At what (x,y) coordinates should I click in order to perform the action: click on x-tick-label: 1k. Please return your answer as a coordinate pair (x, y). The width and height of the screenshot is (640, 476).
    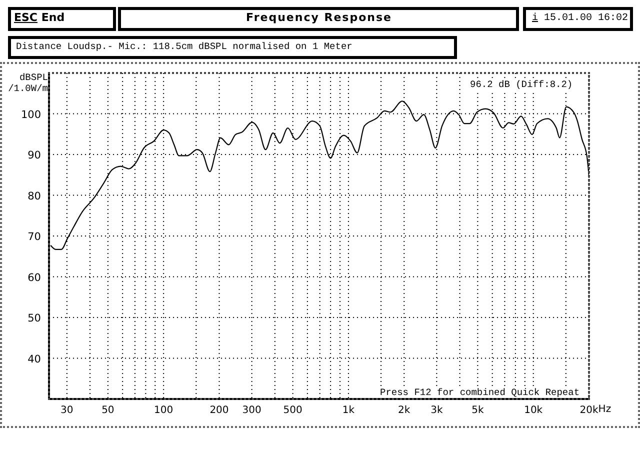
    Looking at the image, I should click on (348, 410).